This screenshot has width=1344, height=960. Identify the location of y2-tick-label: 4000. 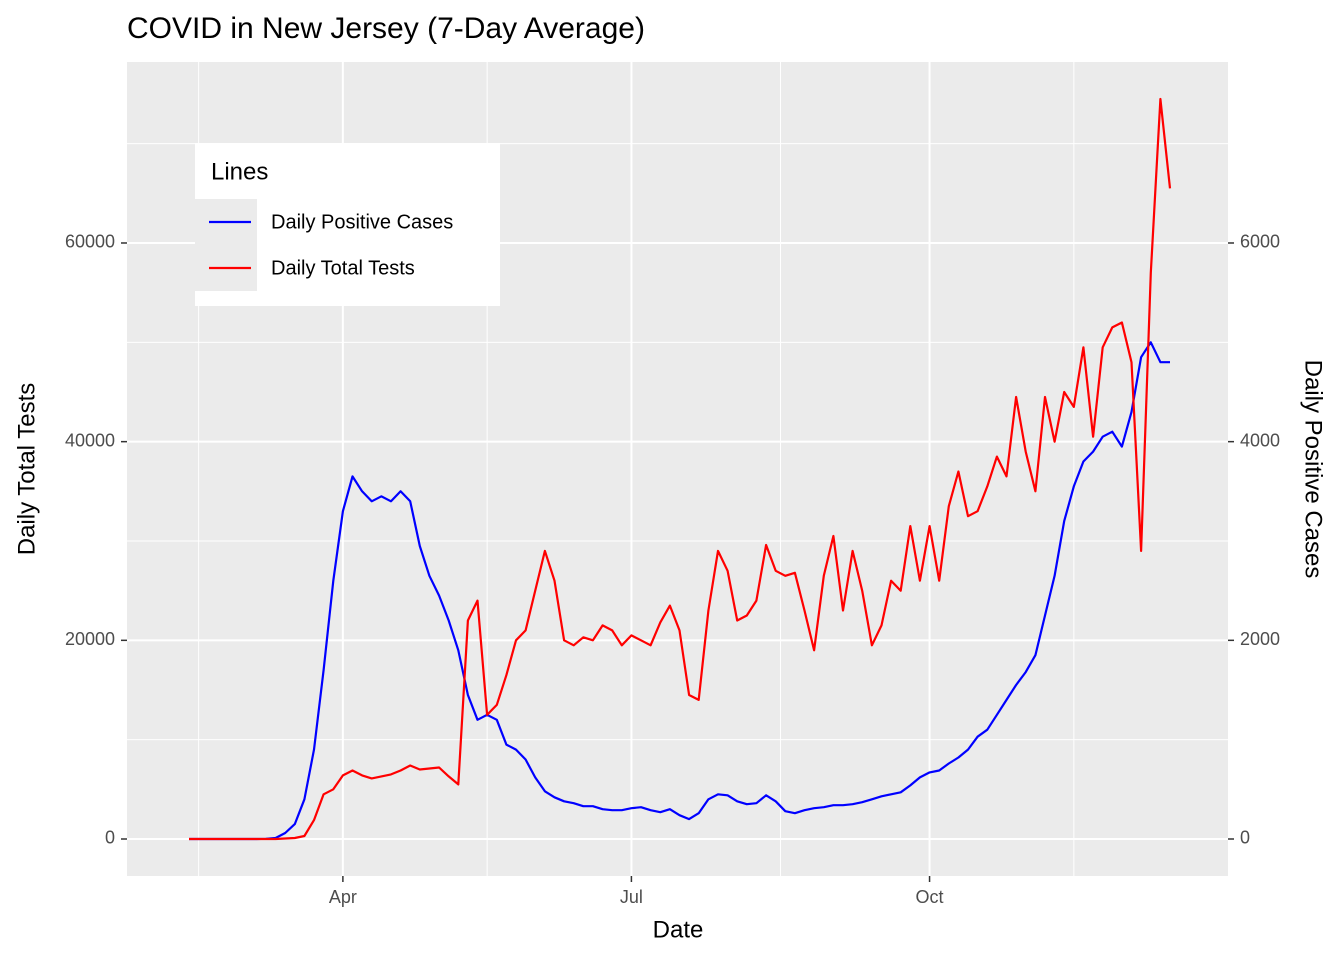
(1260, 440).